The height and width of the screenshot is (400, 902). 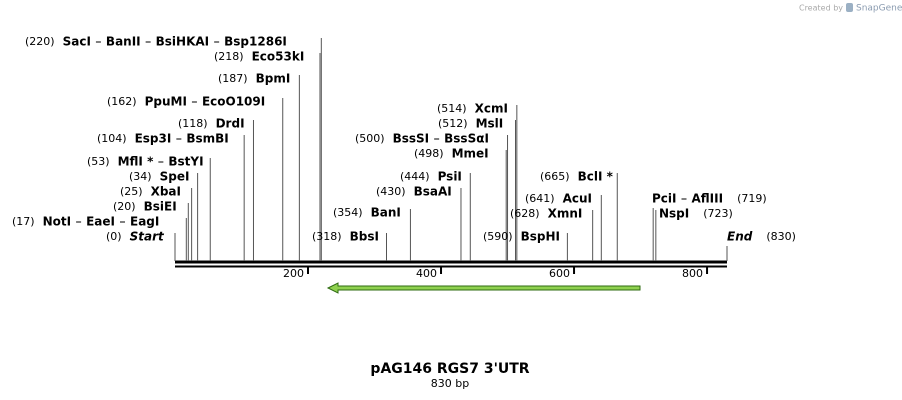 What do you see at coordinates (498, 236) in the screenshot?
I see `site-position: (590)` at bounding box center [498, 236].